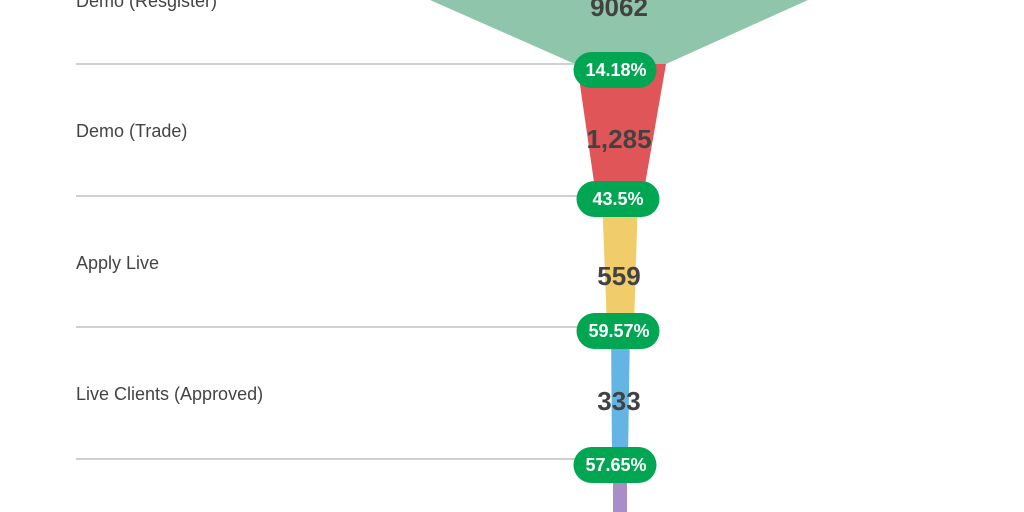 The image size is (1024, 512). What do you see at coordinates (132, 131) in the screenshot?
I see `stage-label-demo-trade: Demo (Trade)` at bounding box center [132, 131].